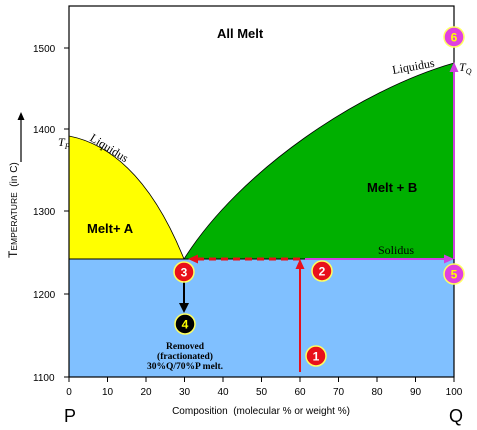  I want to click on black-arrowhead, so click(184, 308).